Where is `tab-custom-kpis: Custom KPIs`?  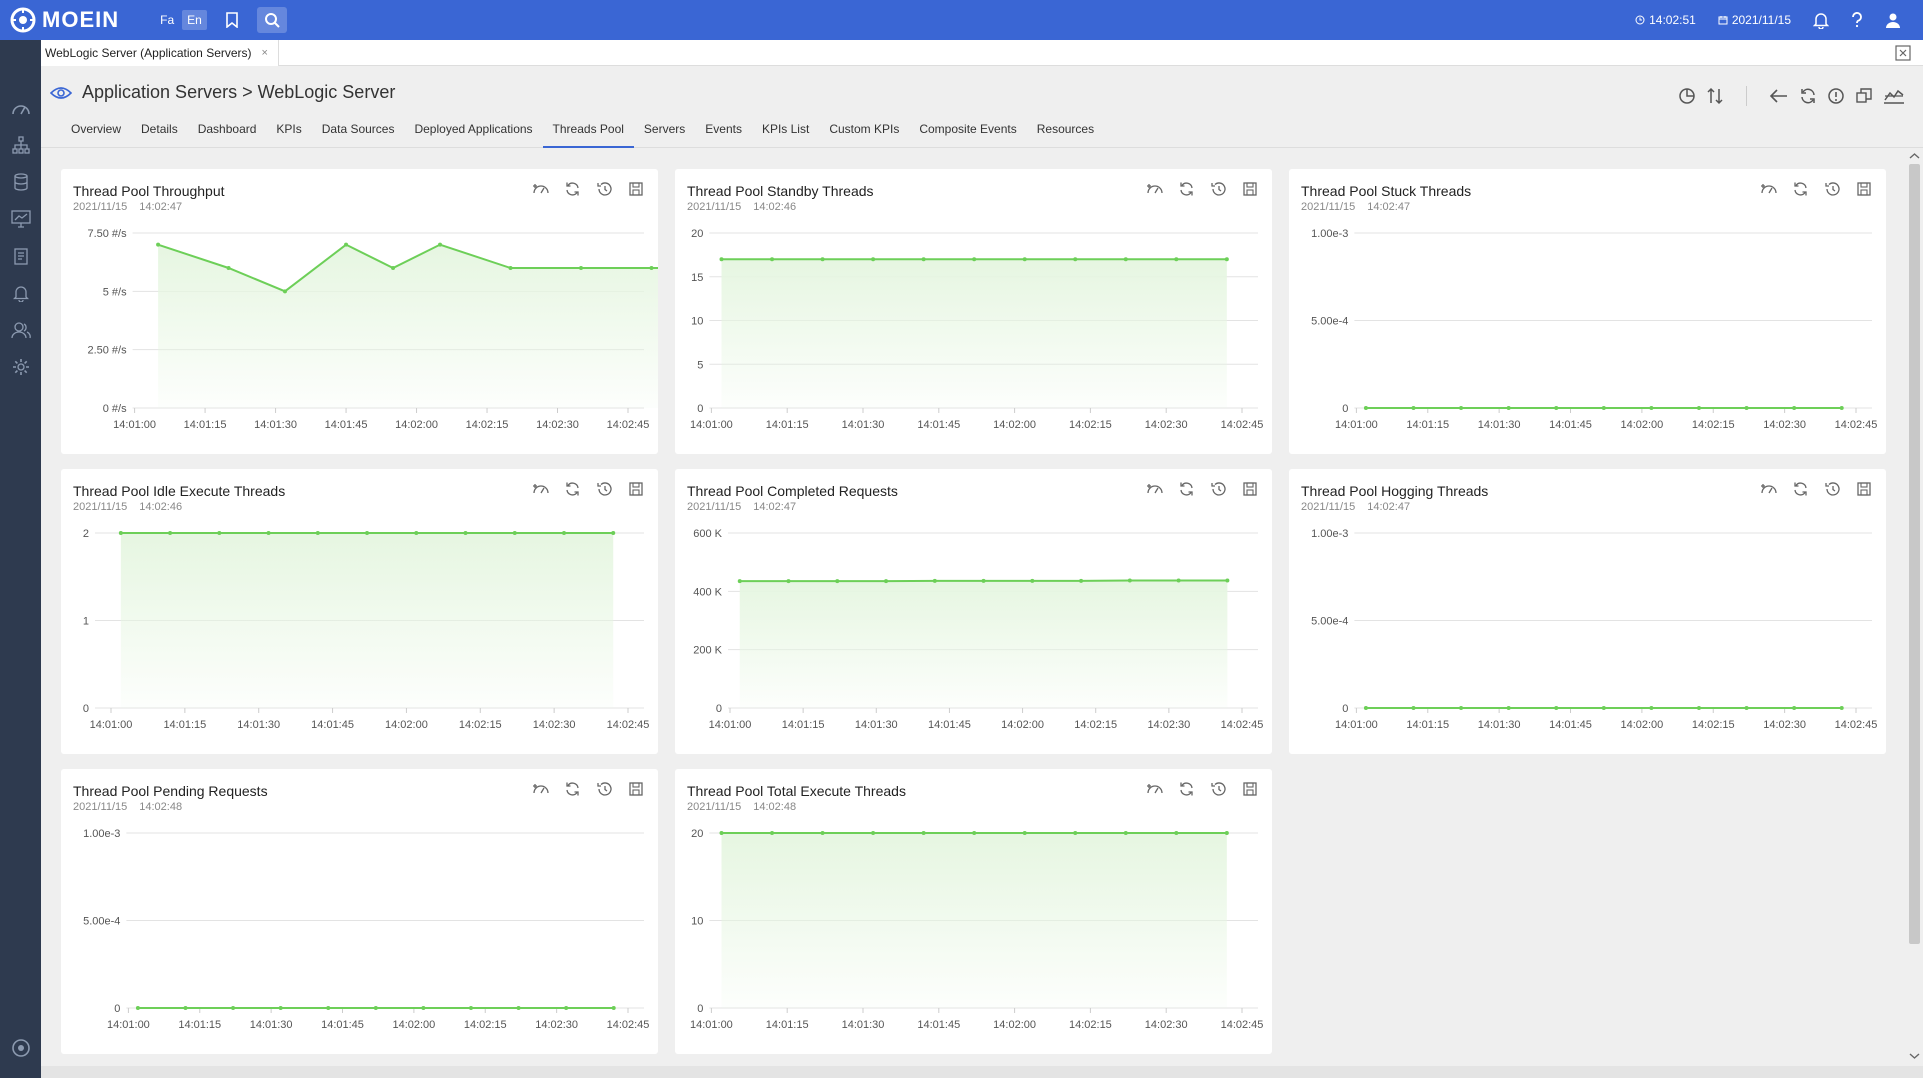 tab-custom-kpis: Custom KPIs is located at coordinates (864, 129).